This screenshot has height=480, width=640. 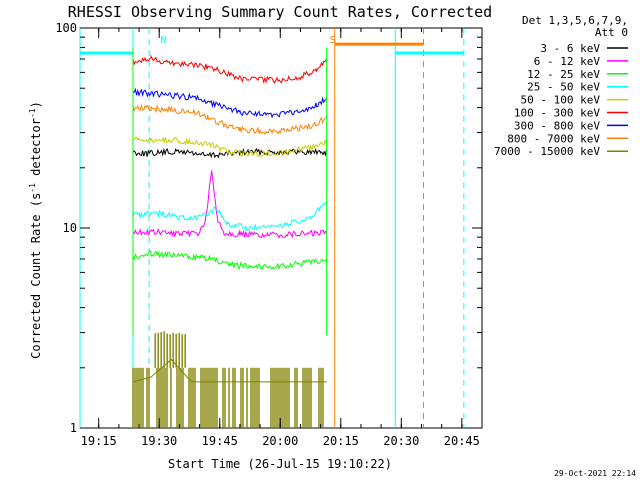 I want to click on series-line, so click(x=229, y=370).